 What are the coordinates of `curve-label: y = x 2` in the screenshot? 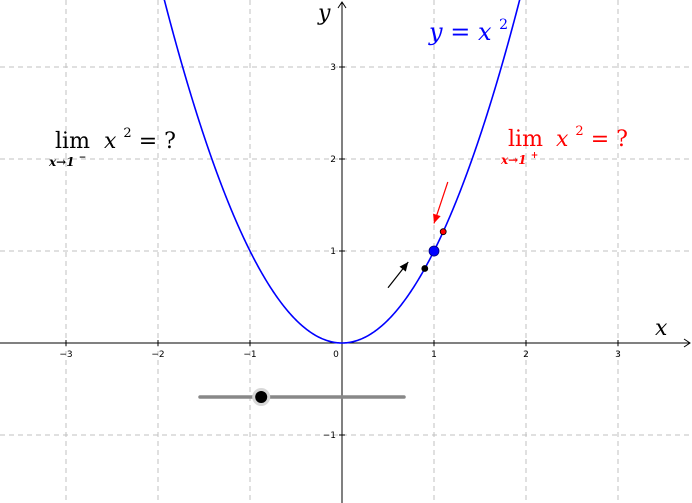 It's located at (468, 31).